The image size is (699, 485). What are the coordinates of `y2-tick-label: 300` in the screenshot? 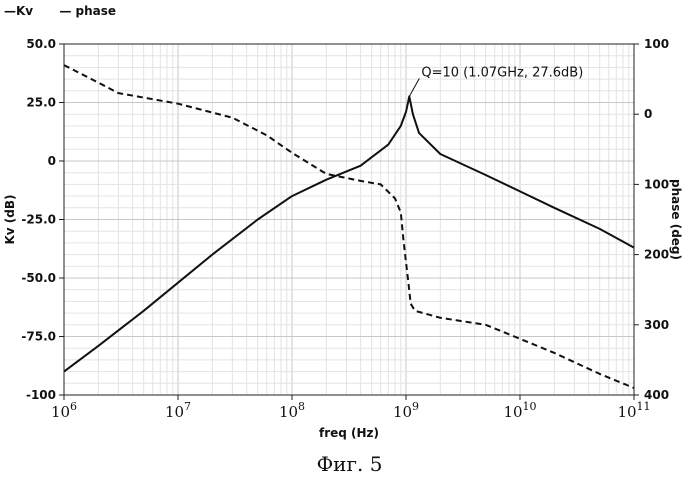 It's located at (656, 325).